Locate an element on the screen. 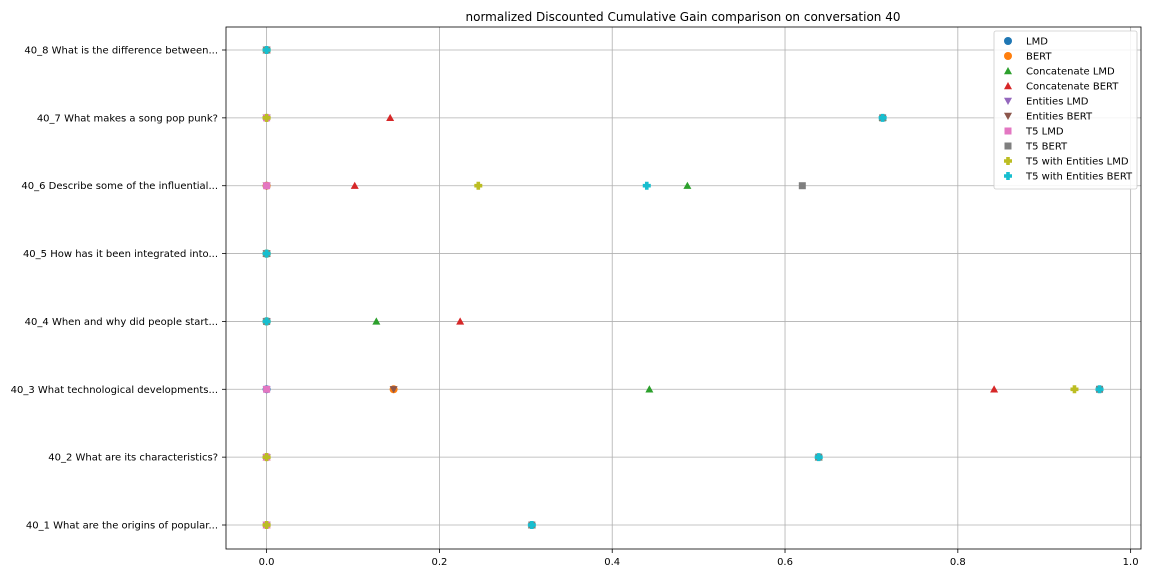 The width and height of the screenshot is (1152, 576). legend-label: T5 BERT is located at coordinates (1046, 147).